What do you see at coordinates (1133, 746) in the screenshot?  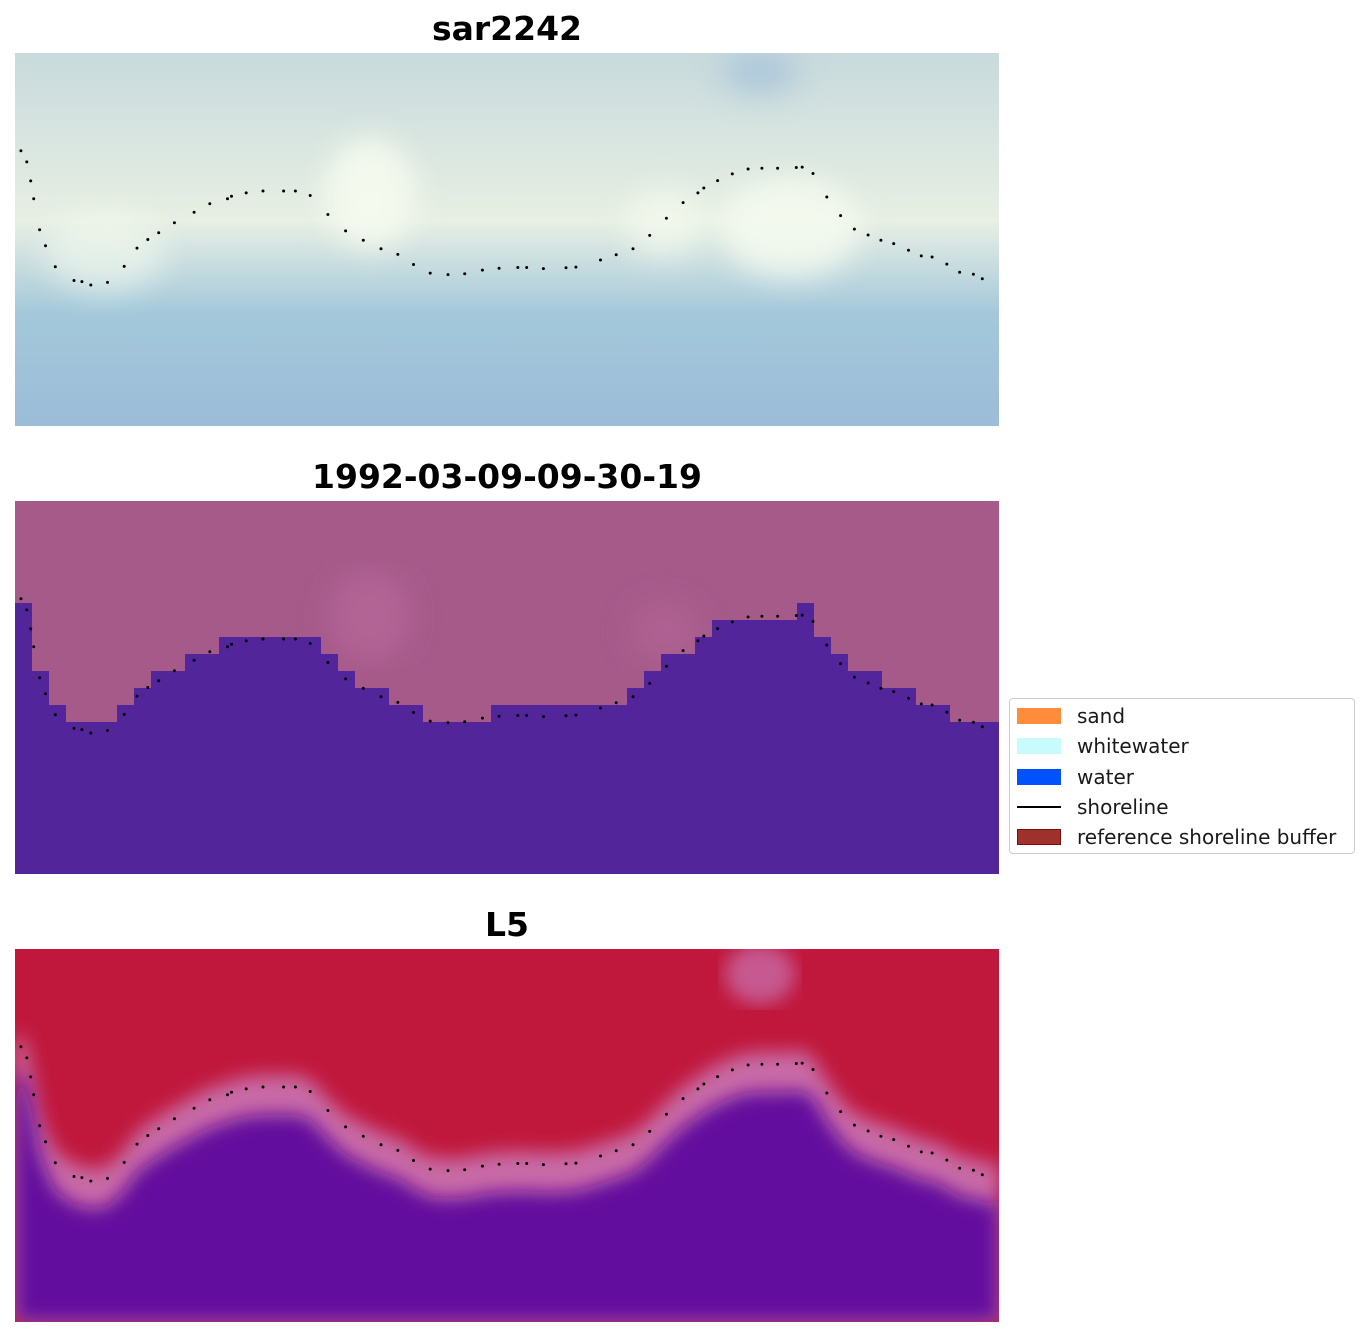 I see `legend-label-whitewater: whitewater` at bounding box center [1133, 746].